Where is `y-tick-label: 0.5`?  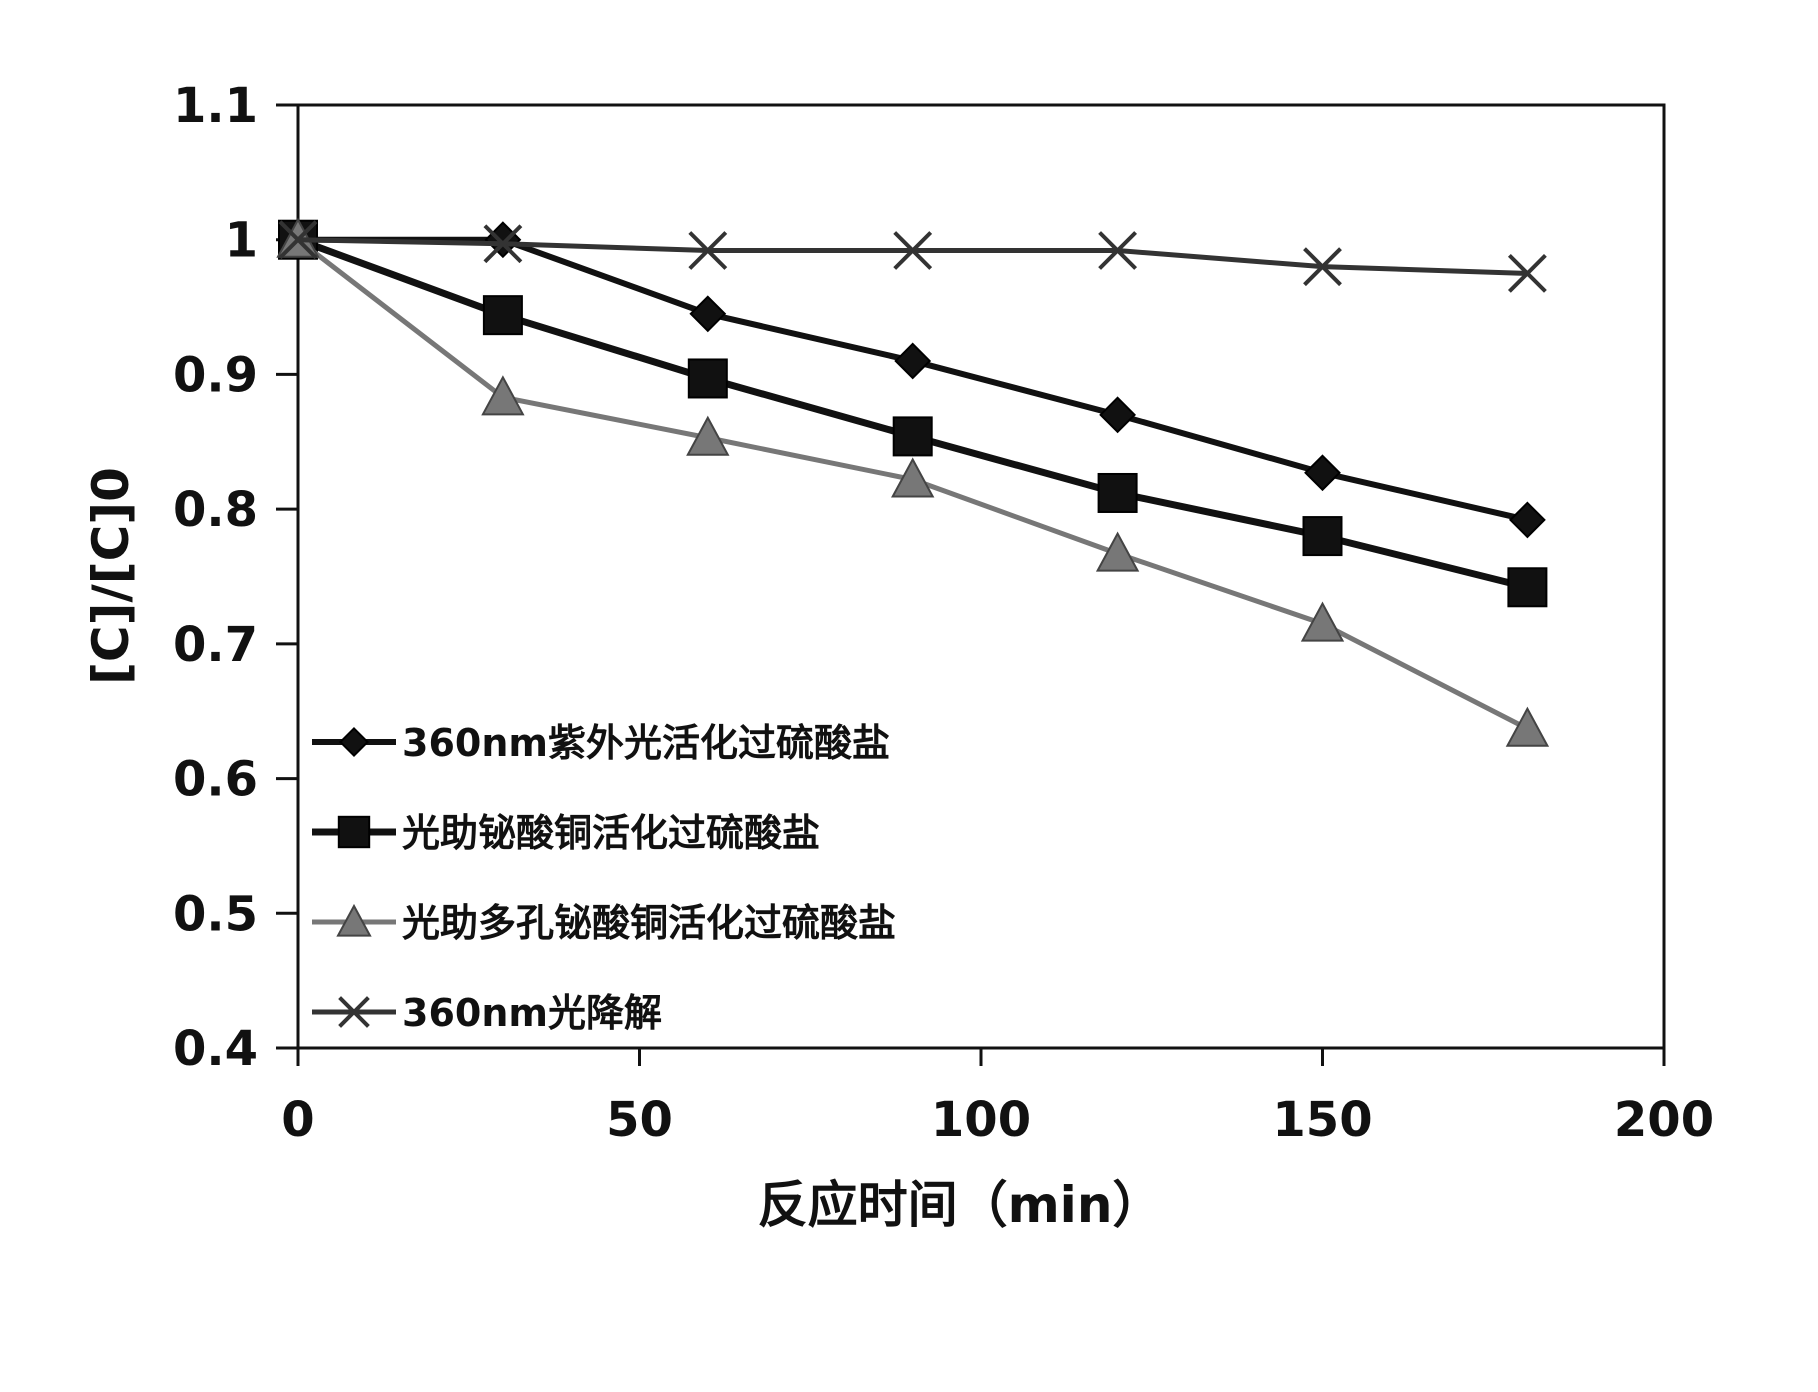
y-tick-label: 0.5 is located at coordinates (215, 914).